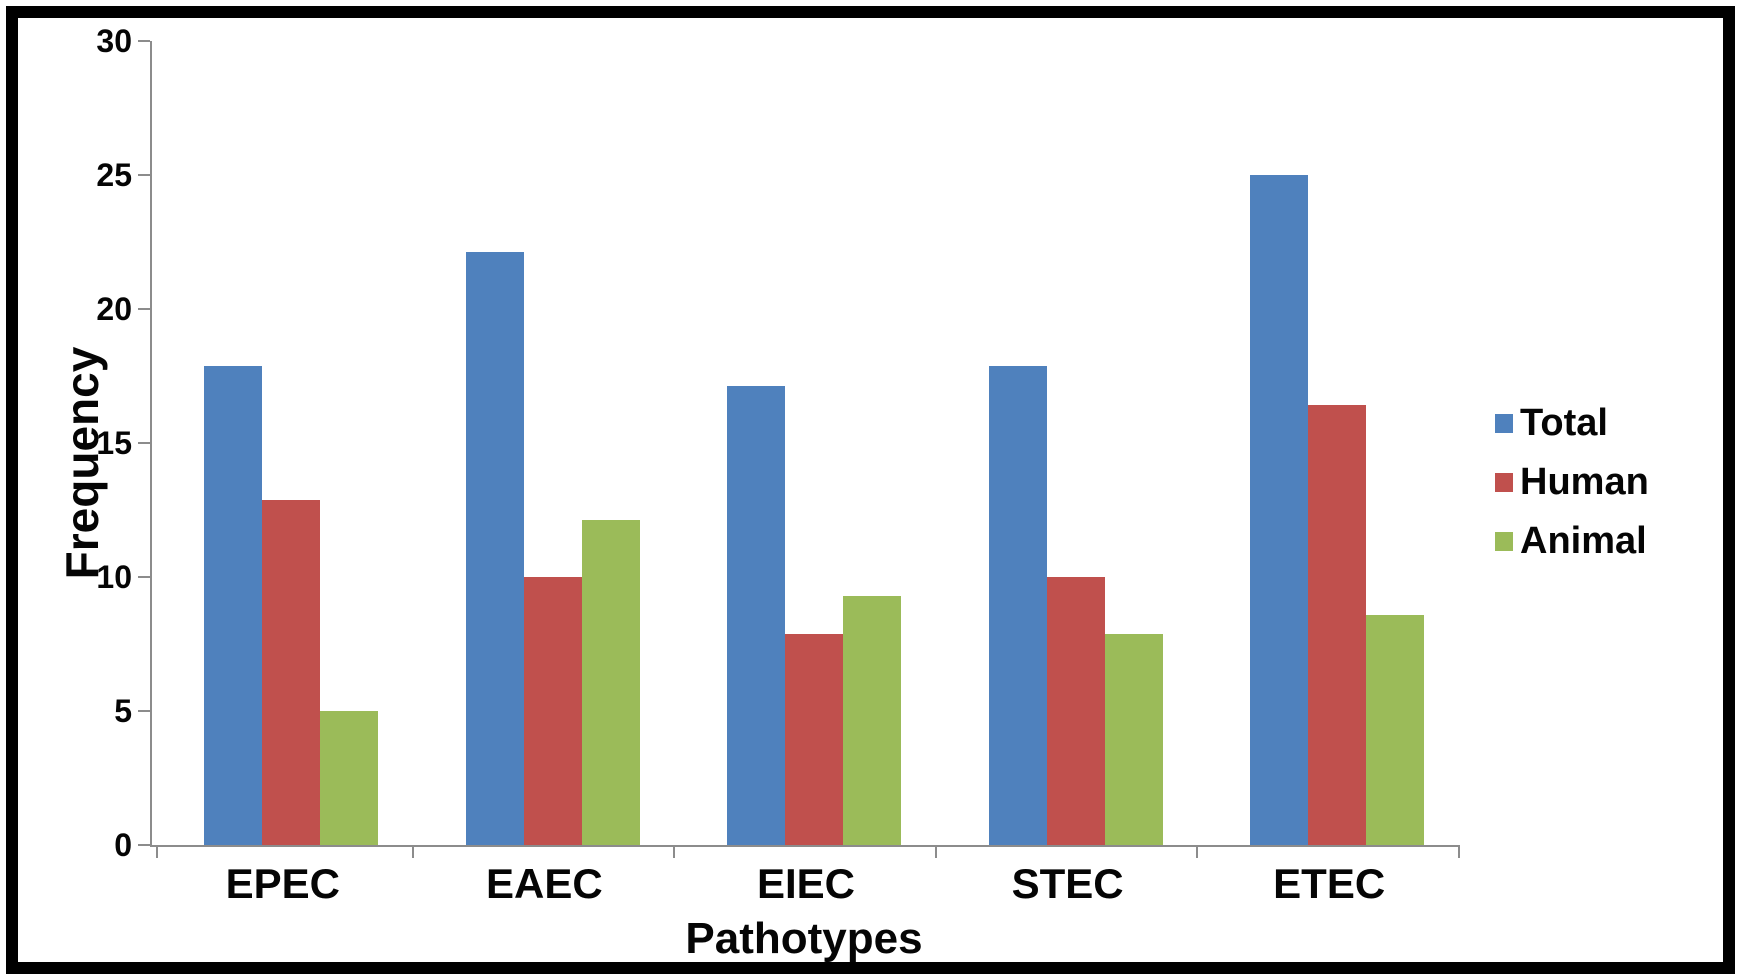  Describe the element at coordinates (282, 883) in the screenshot. I see `x-category-label-epec: EPEC` at that location.